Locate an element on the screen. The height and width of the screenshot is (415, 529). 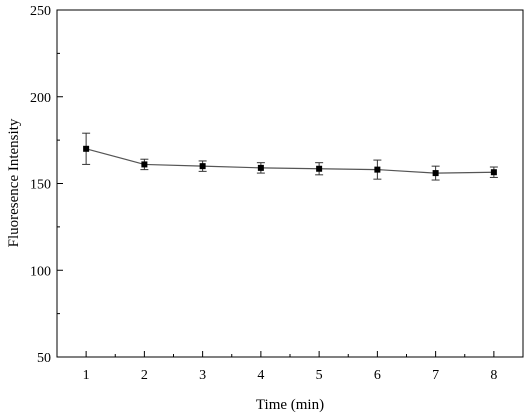
series-layer is located at coordinates (290, 156).